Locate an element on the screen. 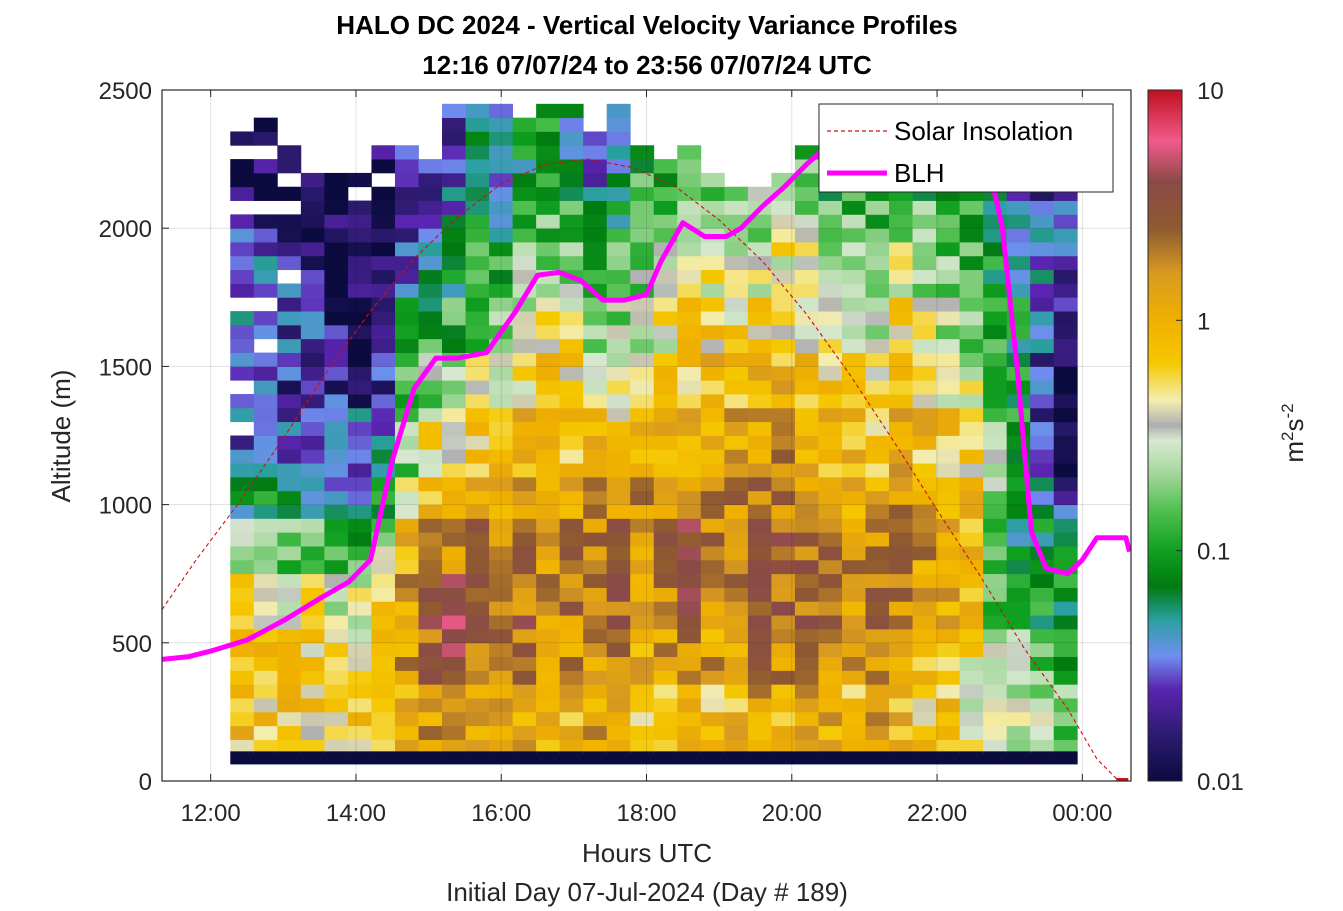  y-tick-label: 0 is located at coordinates (145, 782).